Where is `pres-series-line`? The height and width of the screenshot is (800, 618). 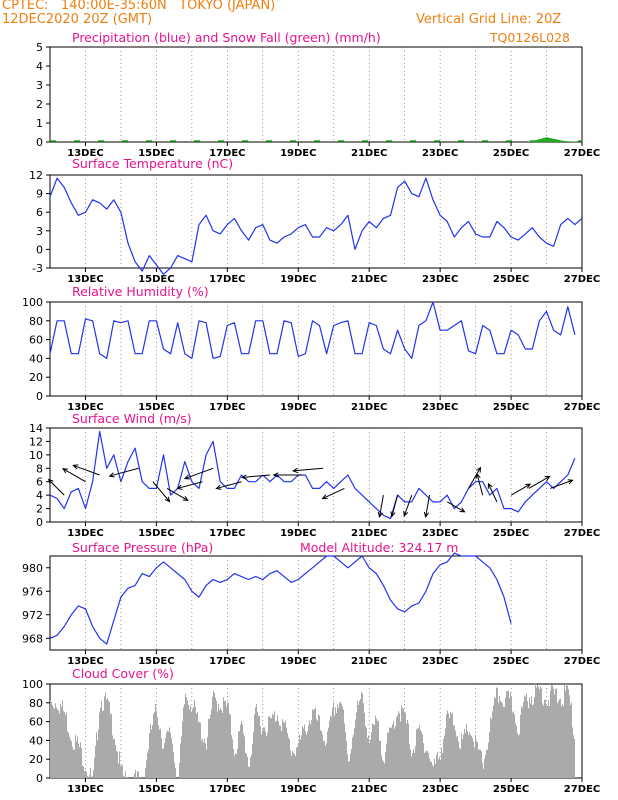
pres-series-line is located at coordinates (280, 598).